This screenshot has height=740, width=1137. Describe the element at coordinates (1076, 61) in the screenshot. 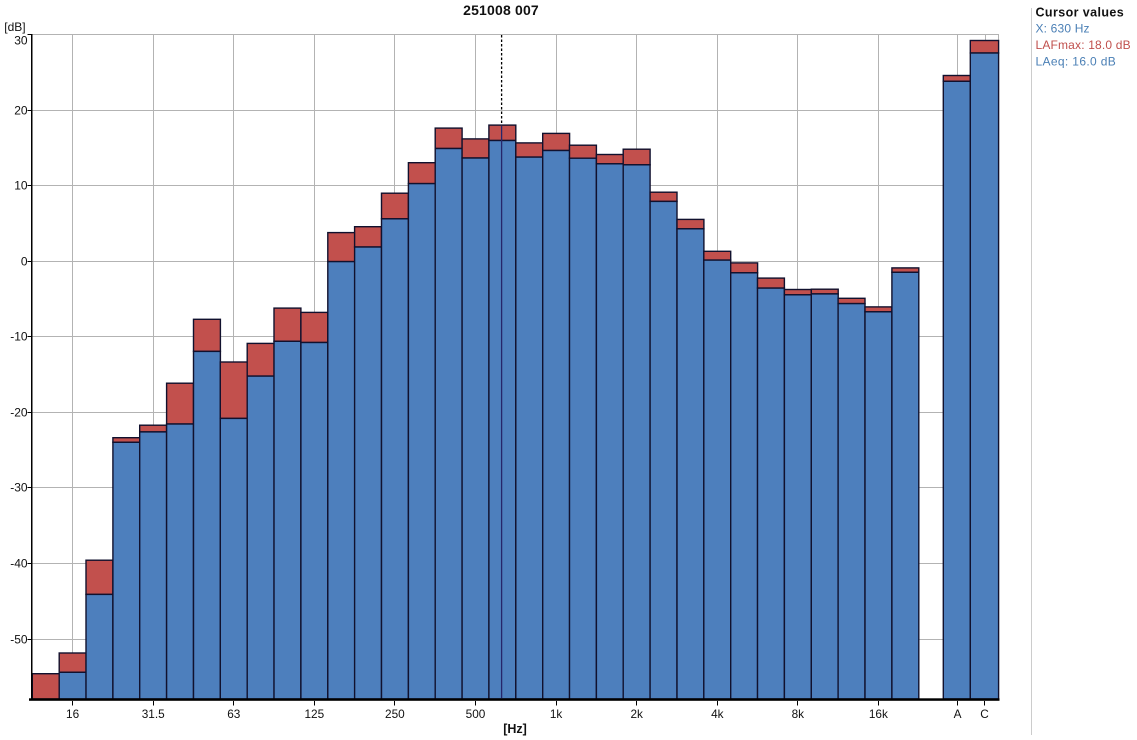

I see `svg-text: LAeq: 16.0 dB` at that location.